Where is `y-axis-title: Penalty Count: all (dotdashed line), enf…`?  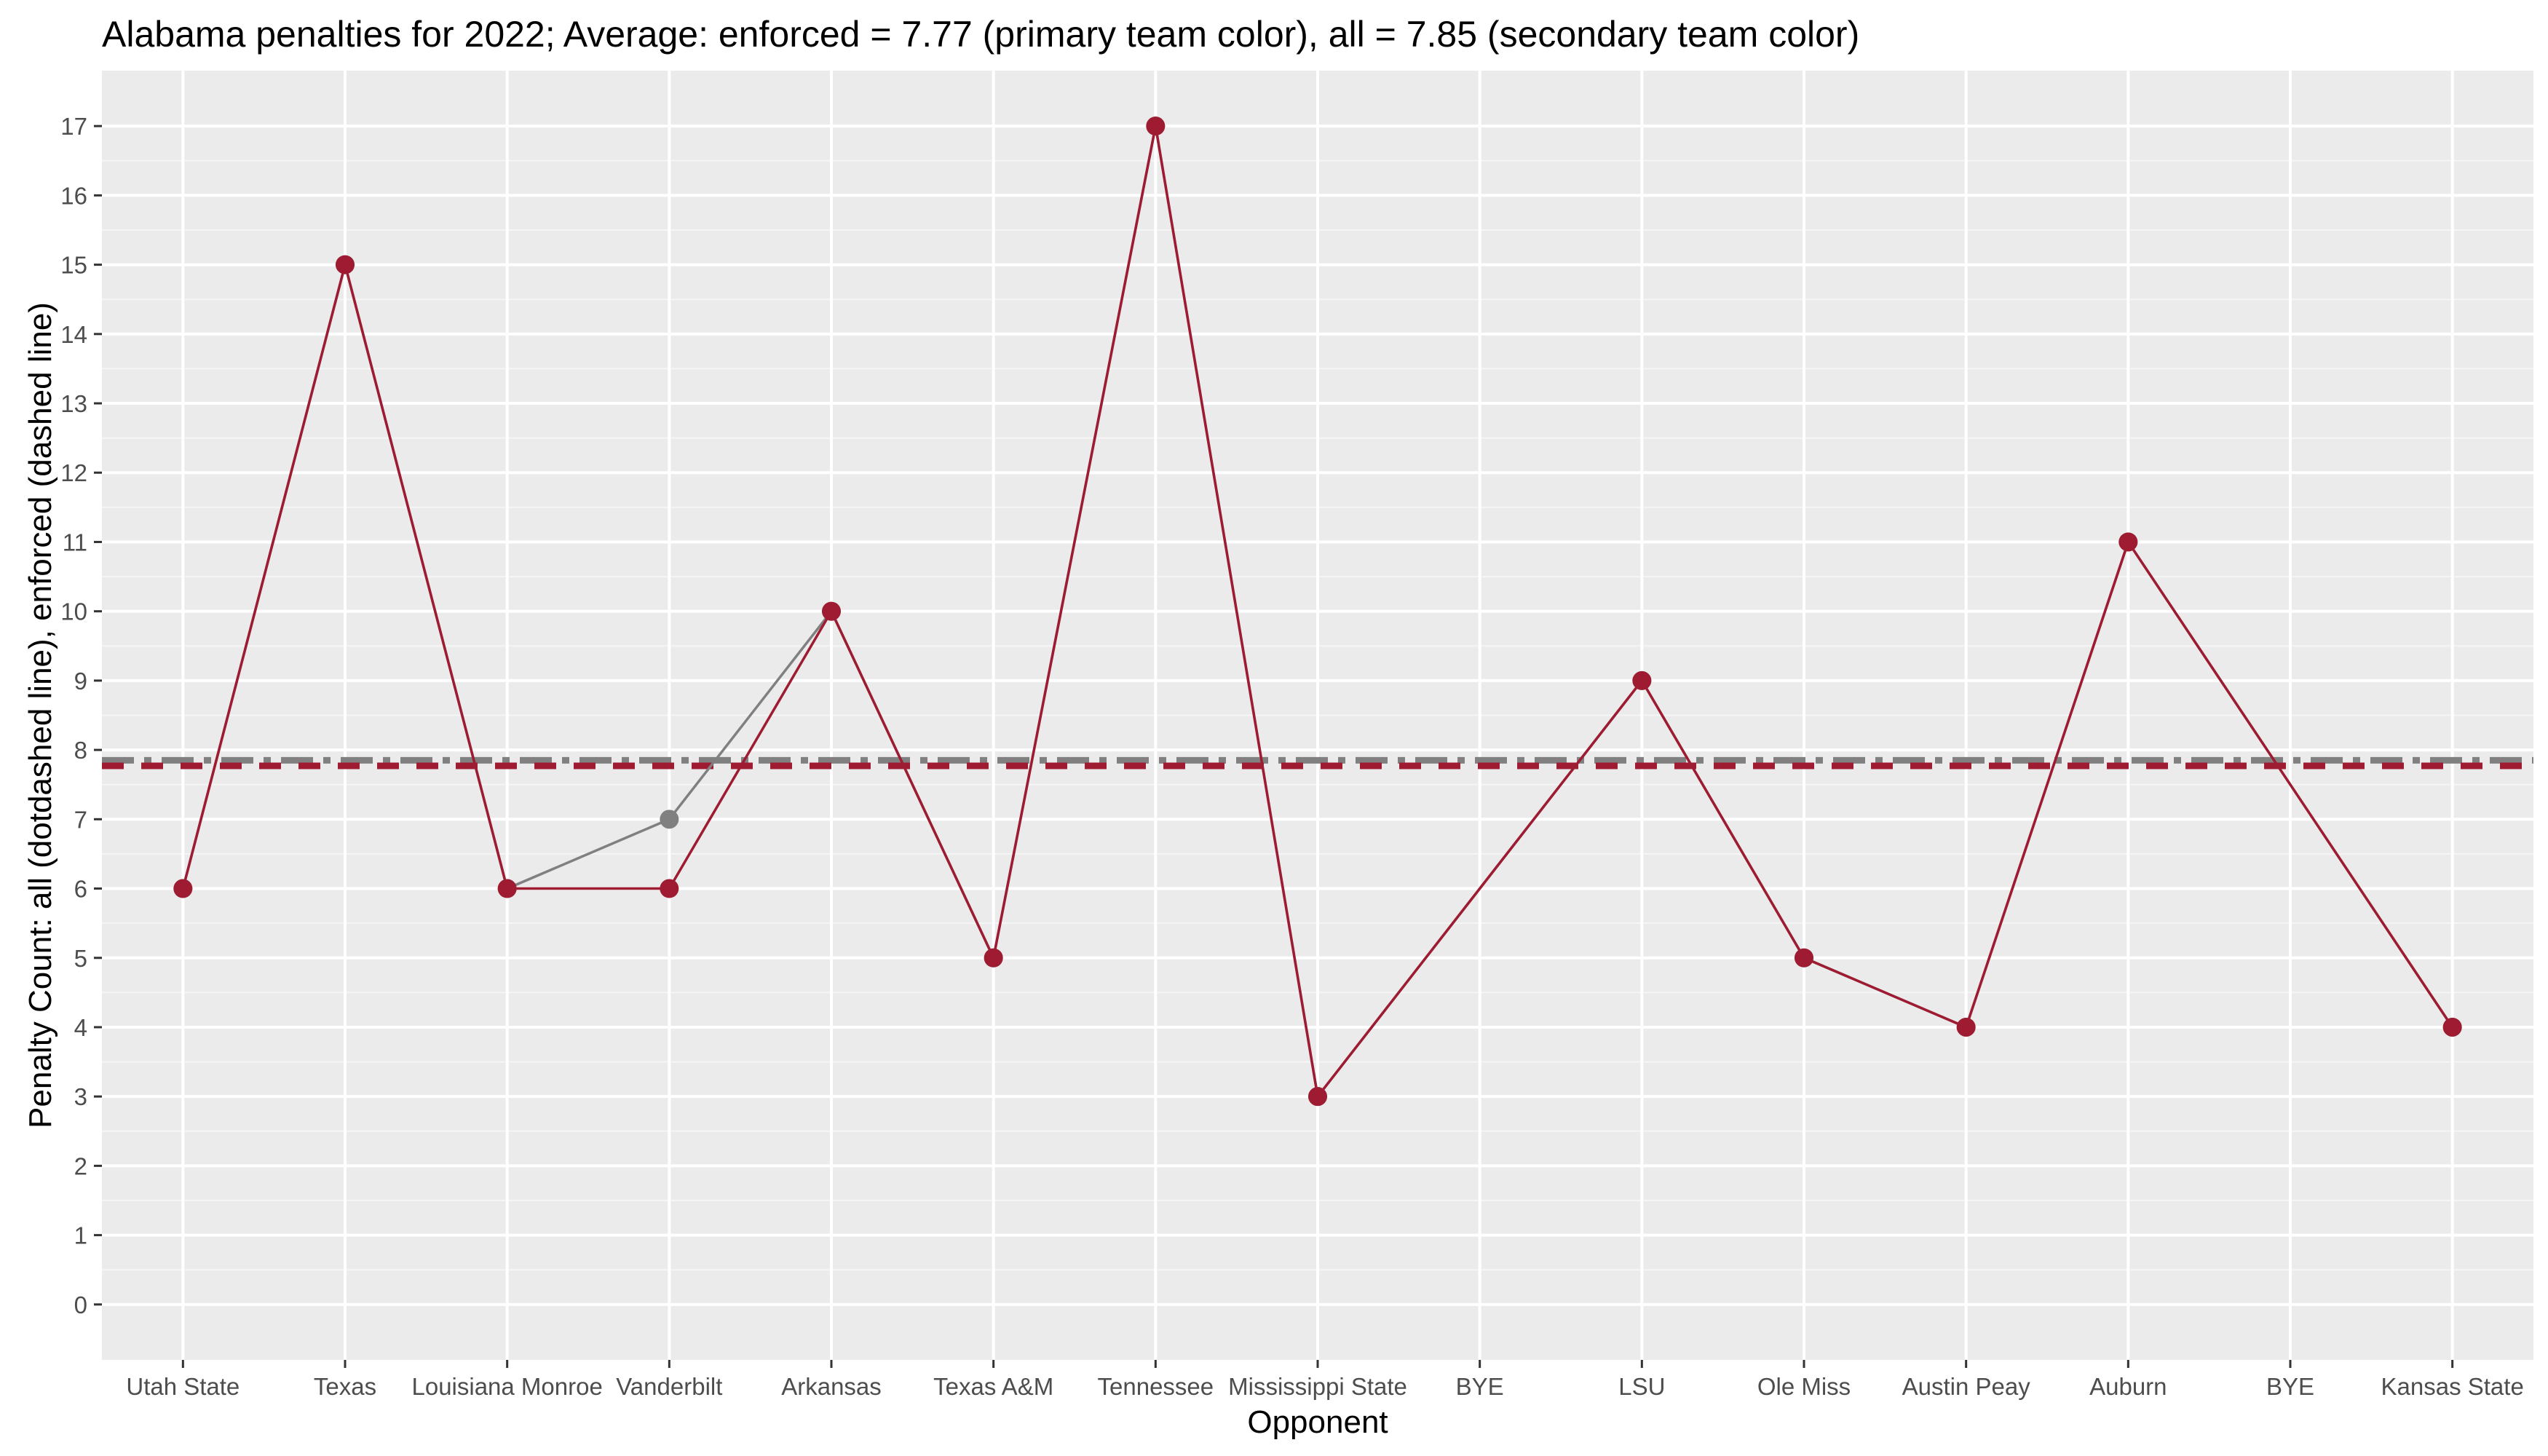 y-axis-title: Penalty Count: all (dotdashed line), enf… is located at coordinates (40, 715).